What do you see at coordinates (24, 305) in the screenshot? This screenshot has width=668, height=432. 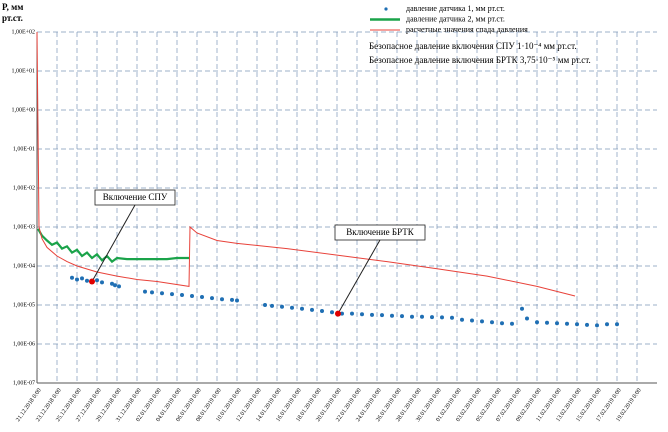 I see `y-tick-label: 1,00E-05` at bounding box center [24, 305].